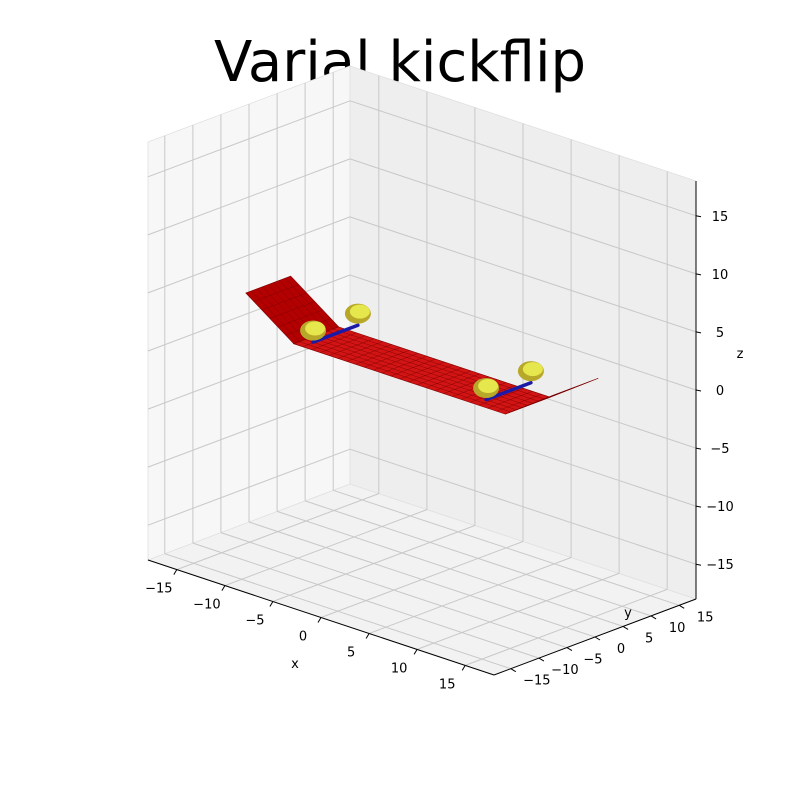  Describe the element at coordinates (592, 660) in the screenshot. I see `y-tick-label: −5` at that location.